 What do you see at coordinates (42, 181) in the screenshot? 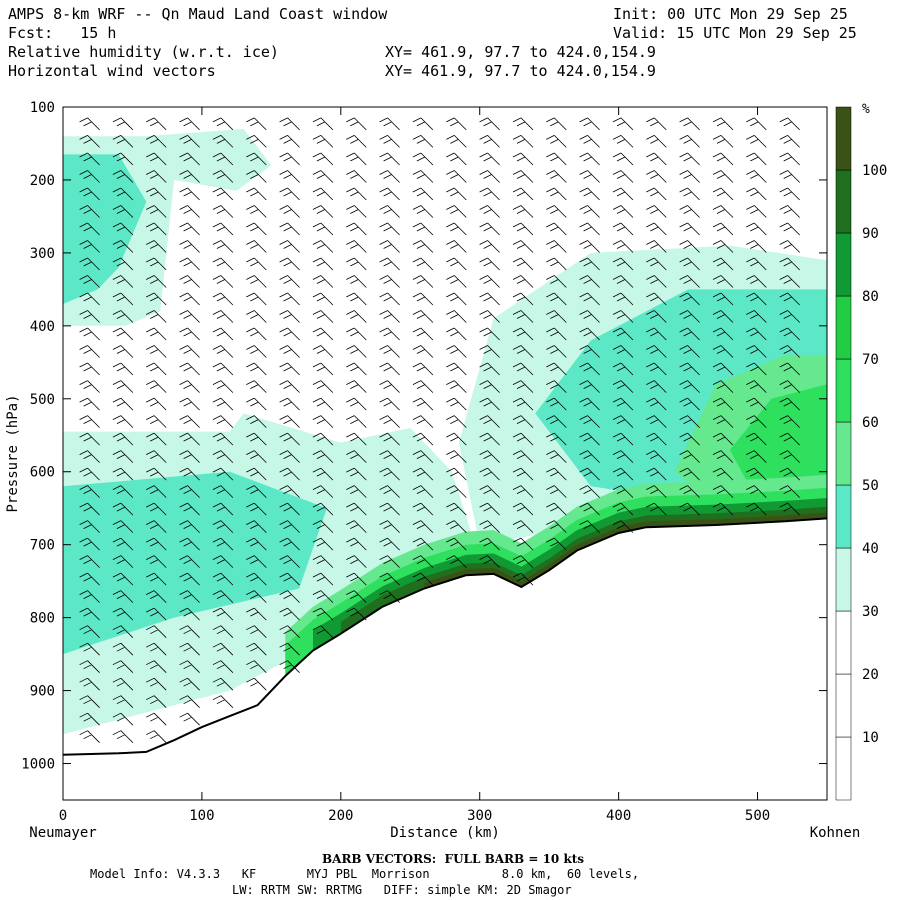
I see `y-tick-label: 200` at bounding box center [42, 181].